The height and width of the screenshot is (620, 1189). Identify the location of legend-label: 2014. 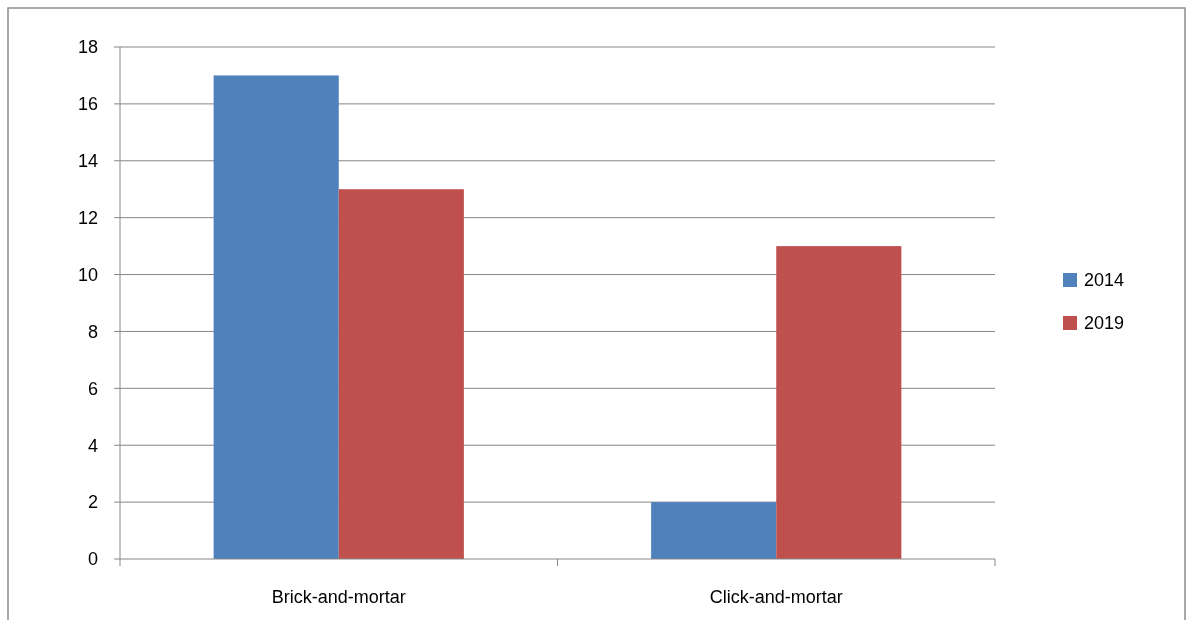
(1104, 280).